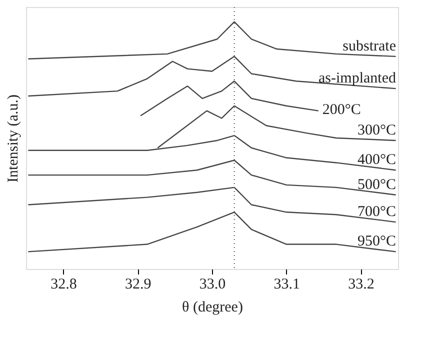 The width and height of the screenshot is (439, 351). I want to click on x-tick-label: 33.2, so click(361, 284).